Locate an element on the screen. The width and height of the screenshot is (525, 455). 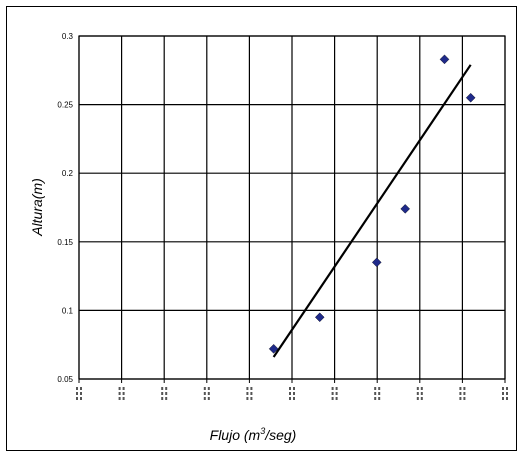
x-axis-ticks is located at coordinates (292, 389).